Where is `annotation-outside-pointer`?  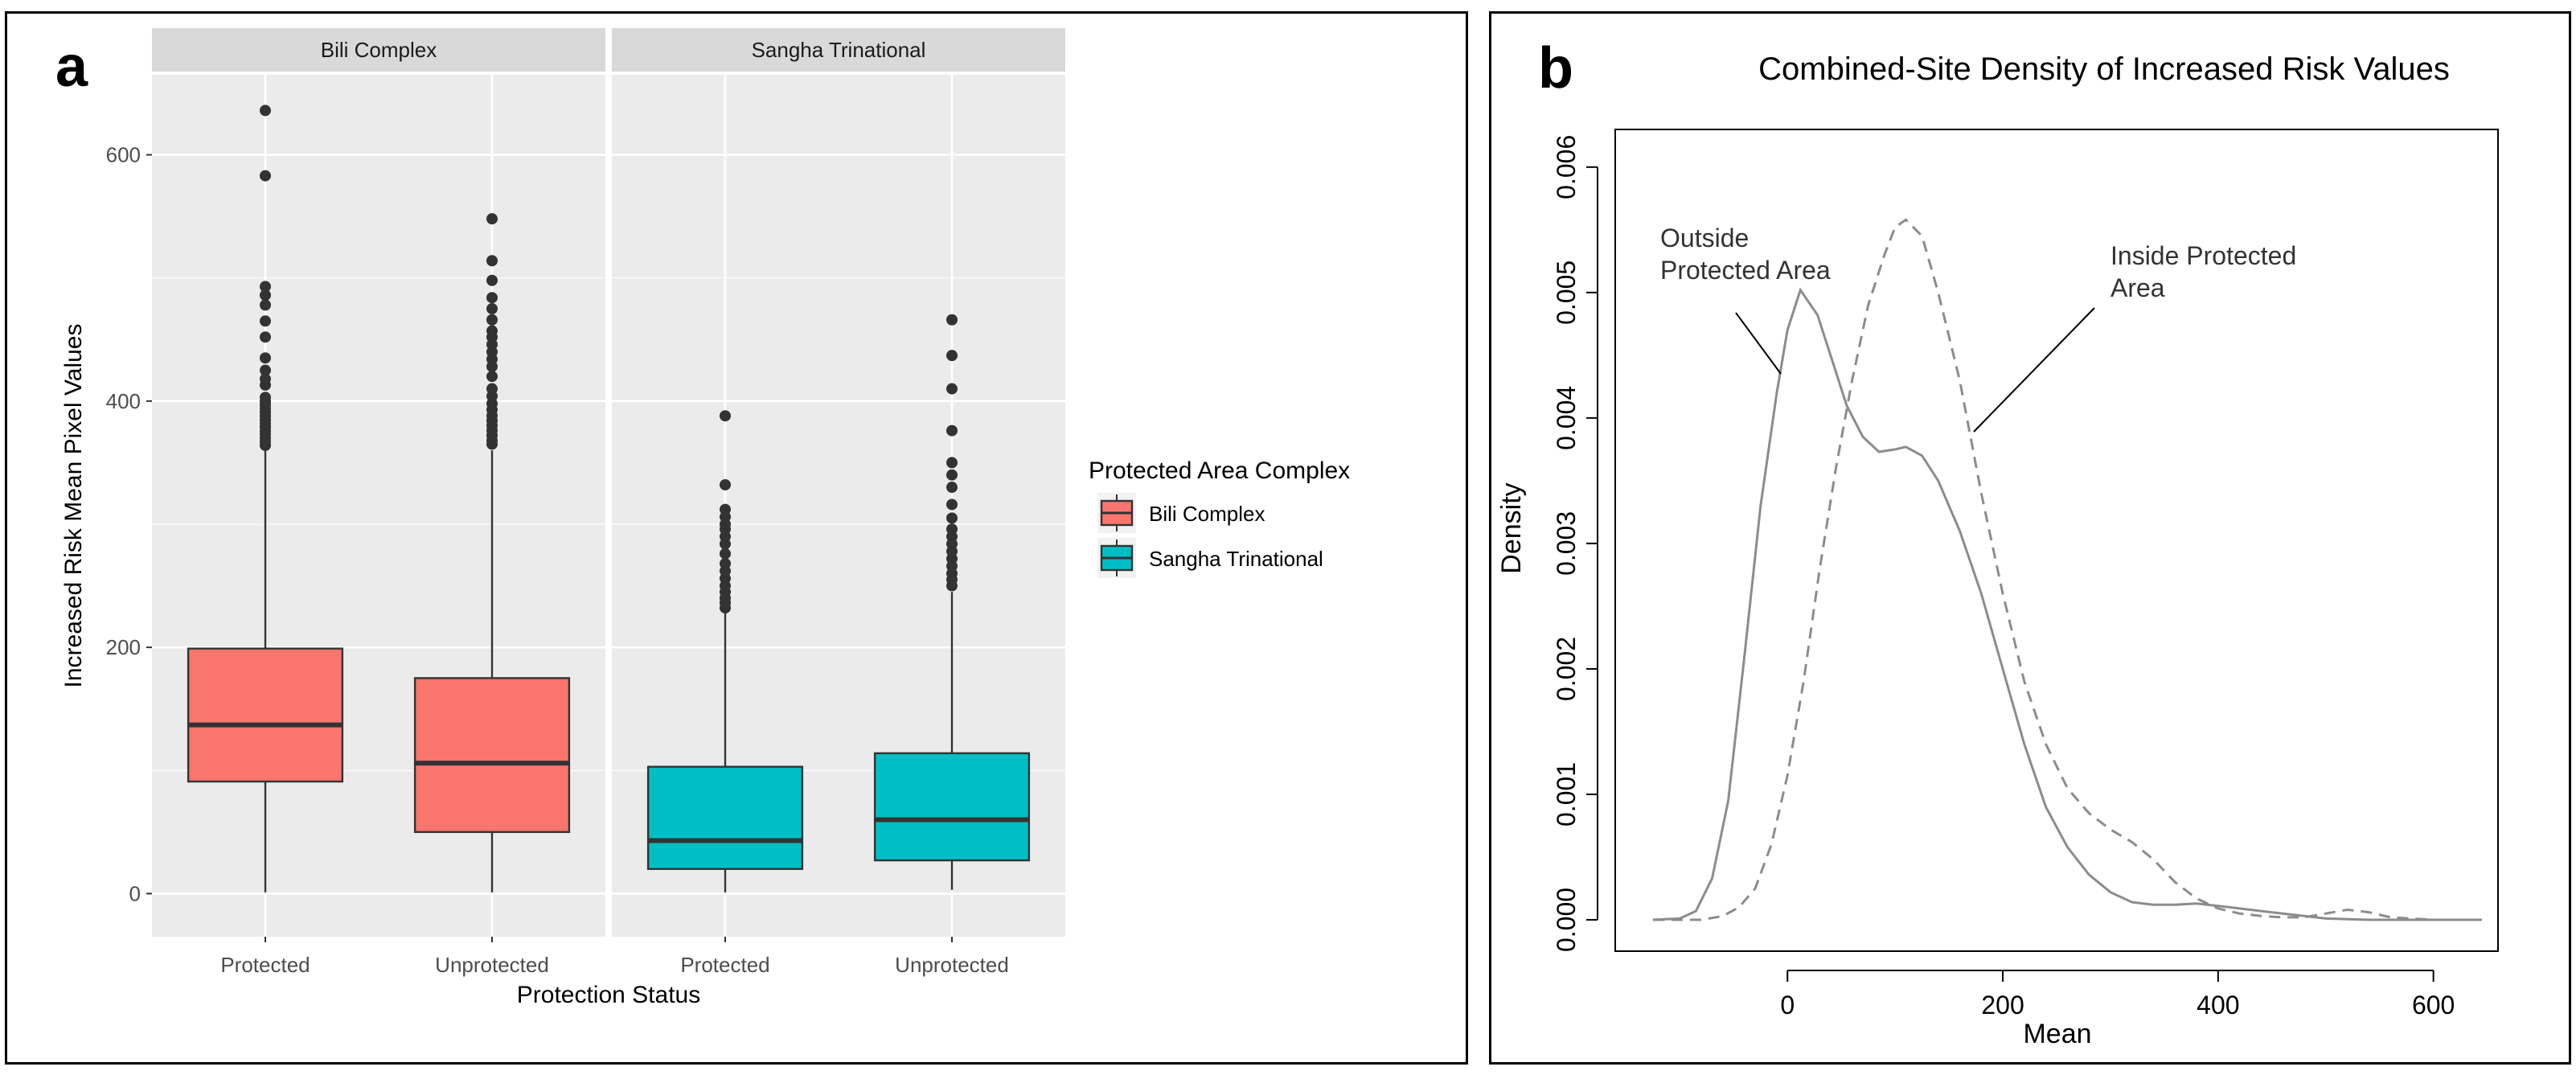 annotation-outside-pointer is located at coordinates (1758, 343).